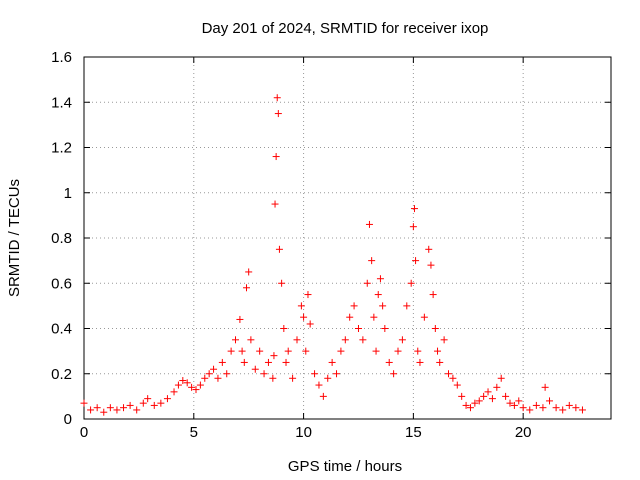  Describe the element at coordinates (68, 419) in the screenshot. I see `y-tick-label: 0` at that location.